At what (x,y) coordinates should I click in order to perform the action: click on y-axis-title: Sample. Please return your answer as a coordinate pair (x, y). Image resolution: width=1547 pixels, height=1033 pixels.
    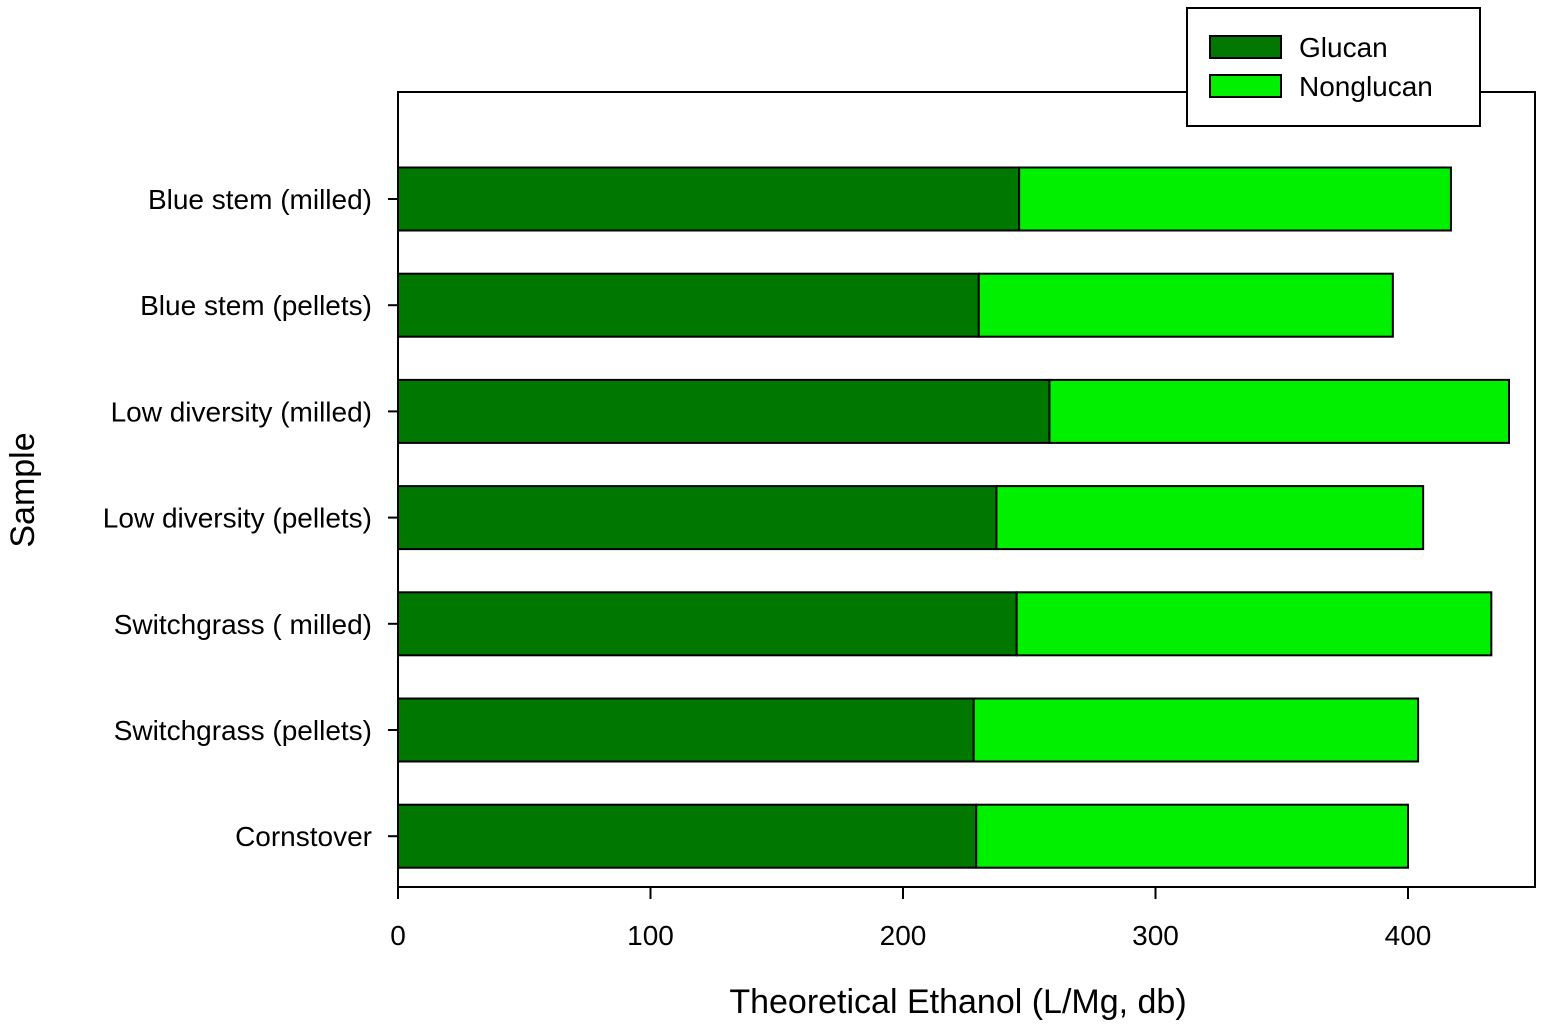
    Looking at the image, I should click on (23, 489).